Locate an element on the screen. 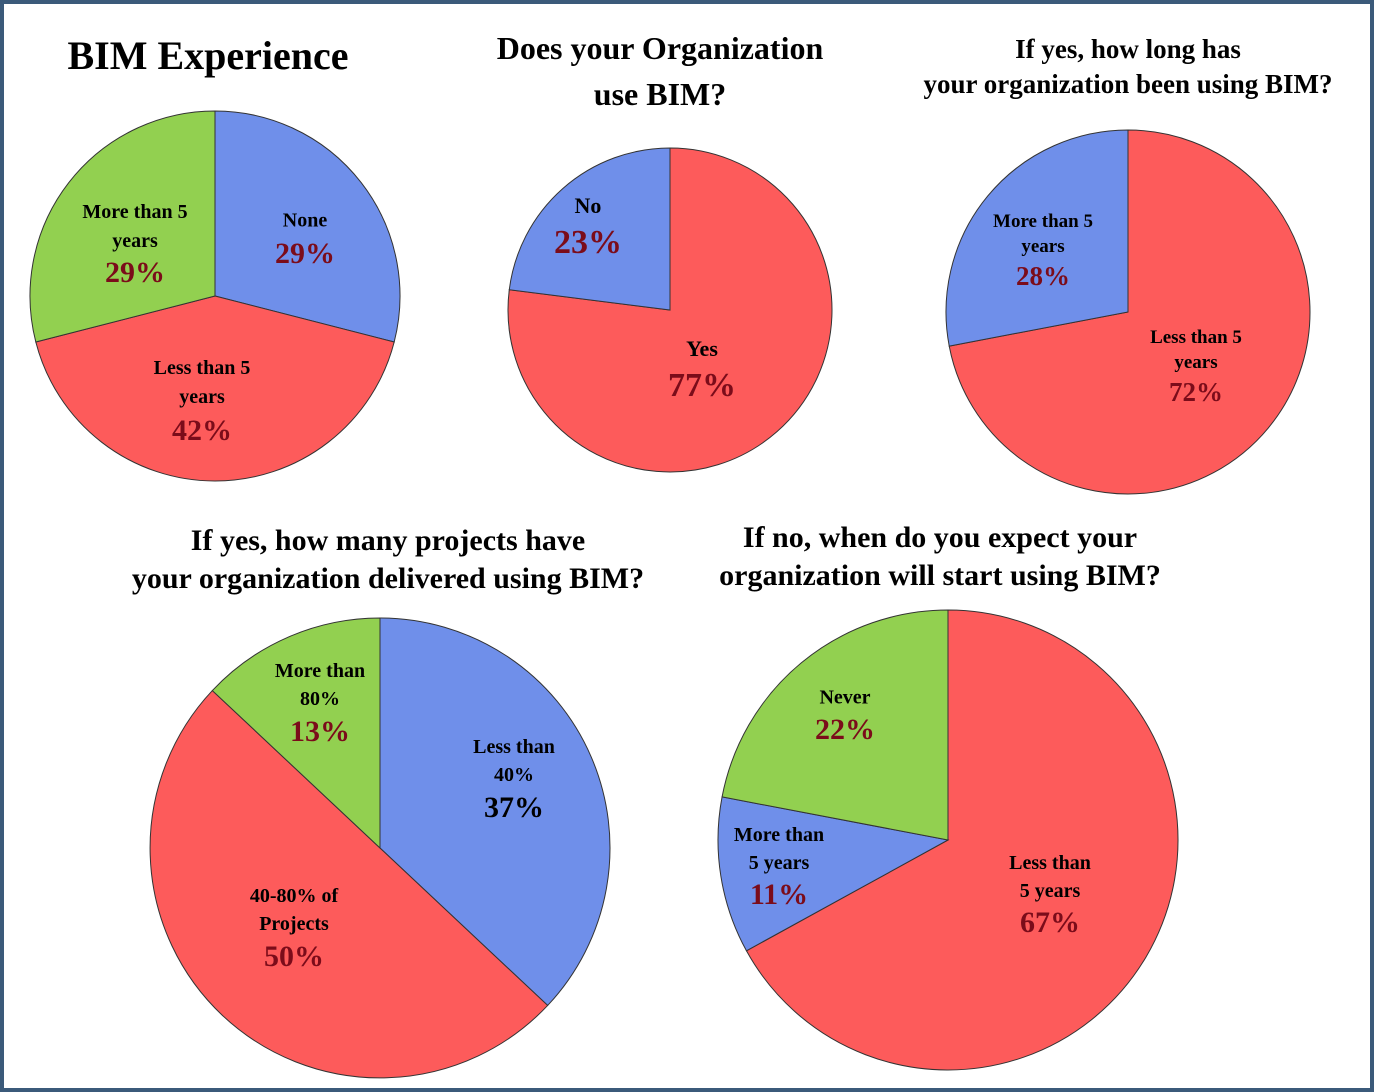  slice-value-label: 13% is located at coordinates (320, 731).